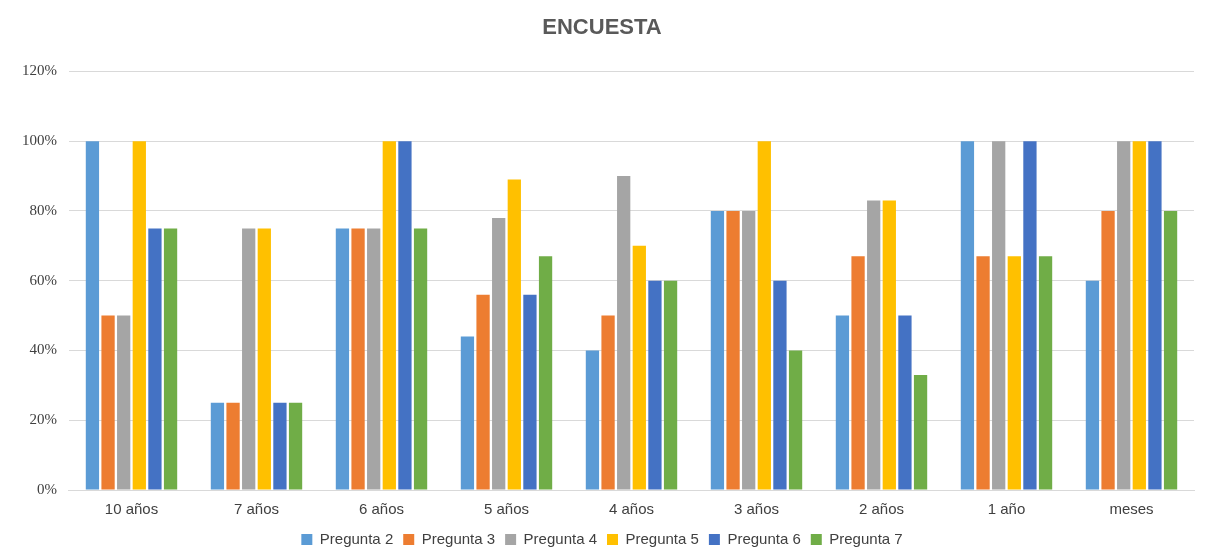 The height and width of the screenshot is (557, 1214). Describe the element at coordinates (458, 538) in the screenshot. I see `legend-label: Pregunta 3` at that location.